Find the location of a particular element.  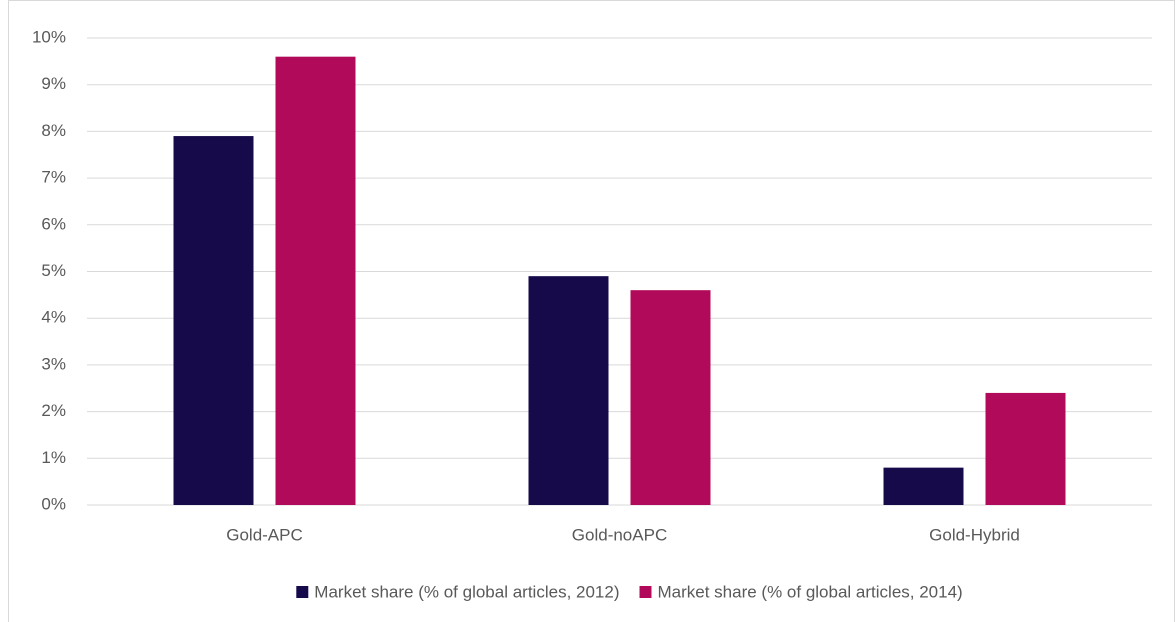

y-tick-label: 7% is located at coordinates (53, 177).